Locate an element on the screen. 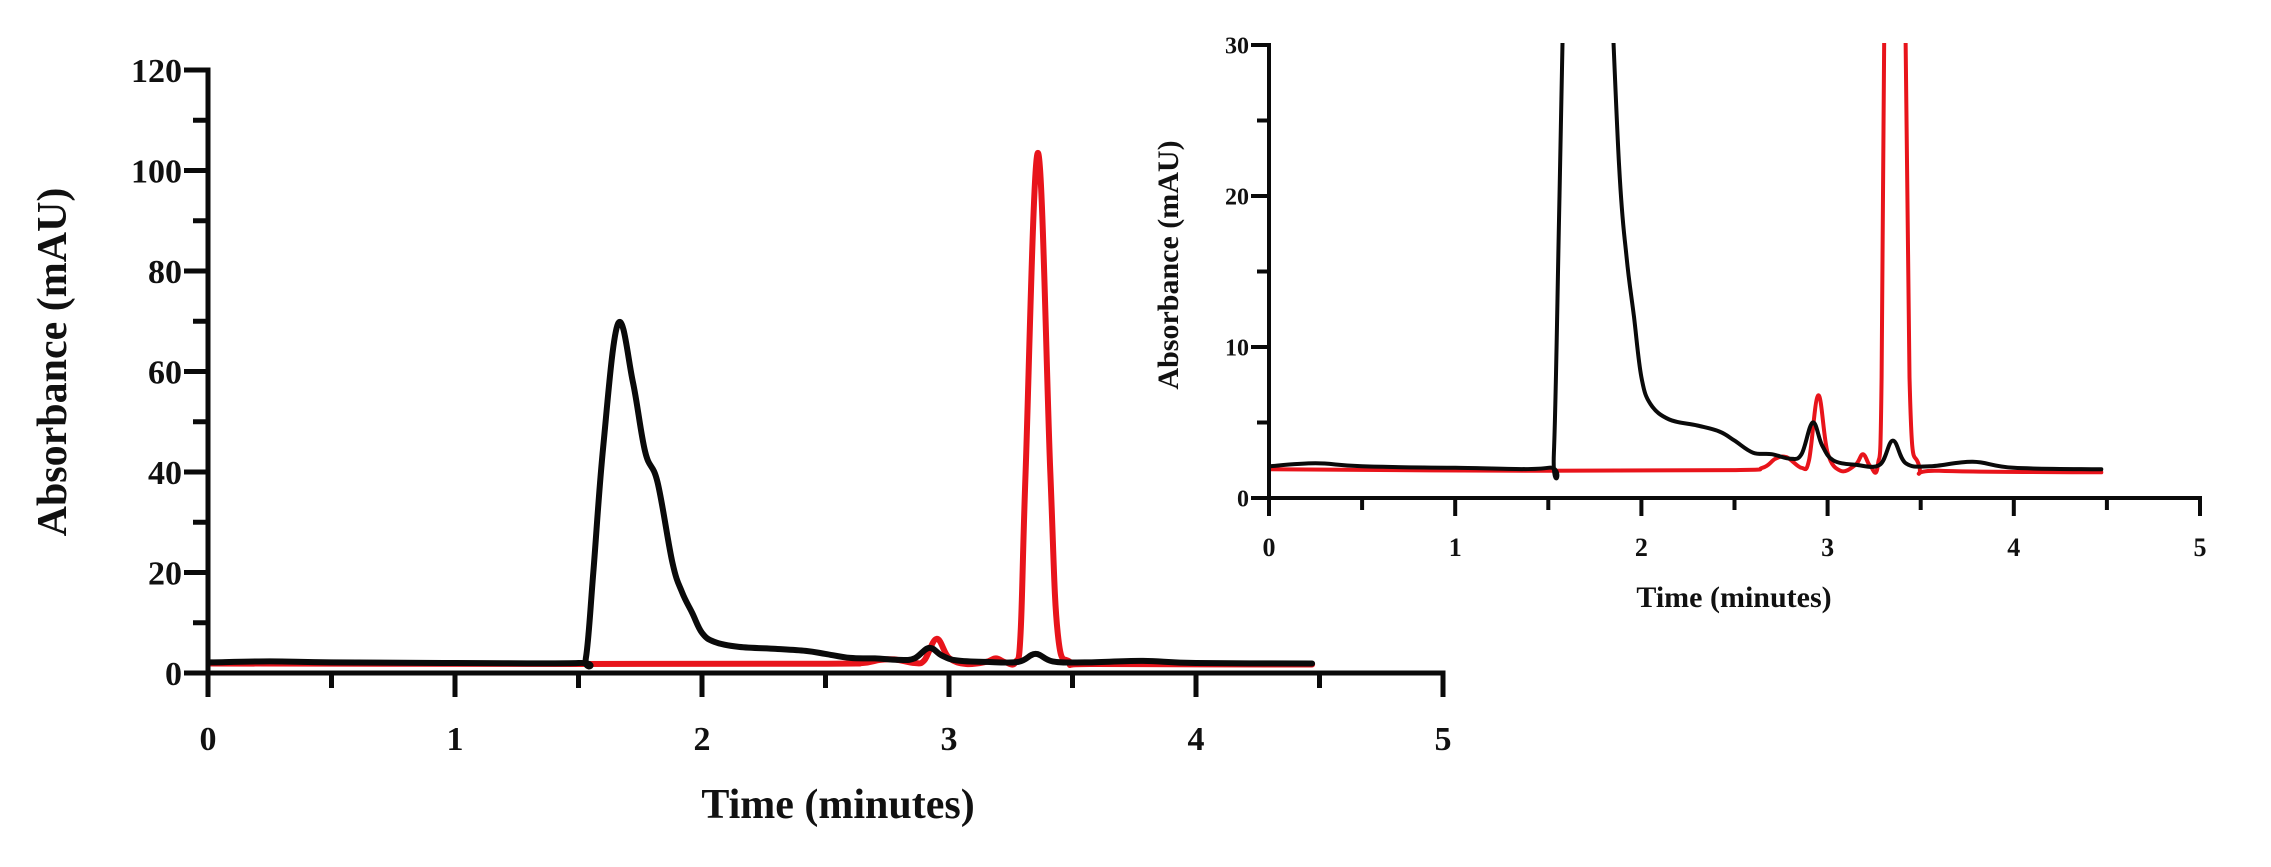  main-y-tick-label: 60 is located at coordinates (165, 372).